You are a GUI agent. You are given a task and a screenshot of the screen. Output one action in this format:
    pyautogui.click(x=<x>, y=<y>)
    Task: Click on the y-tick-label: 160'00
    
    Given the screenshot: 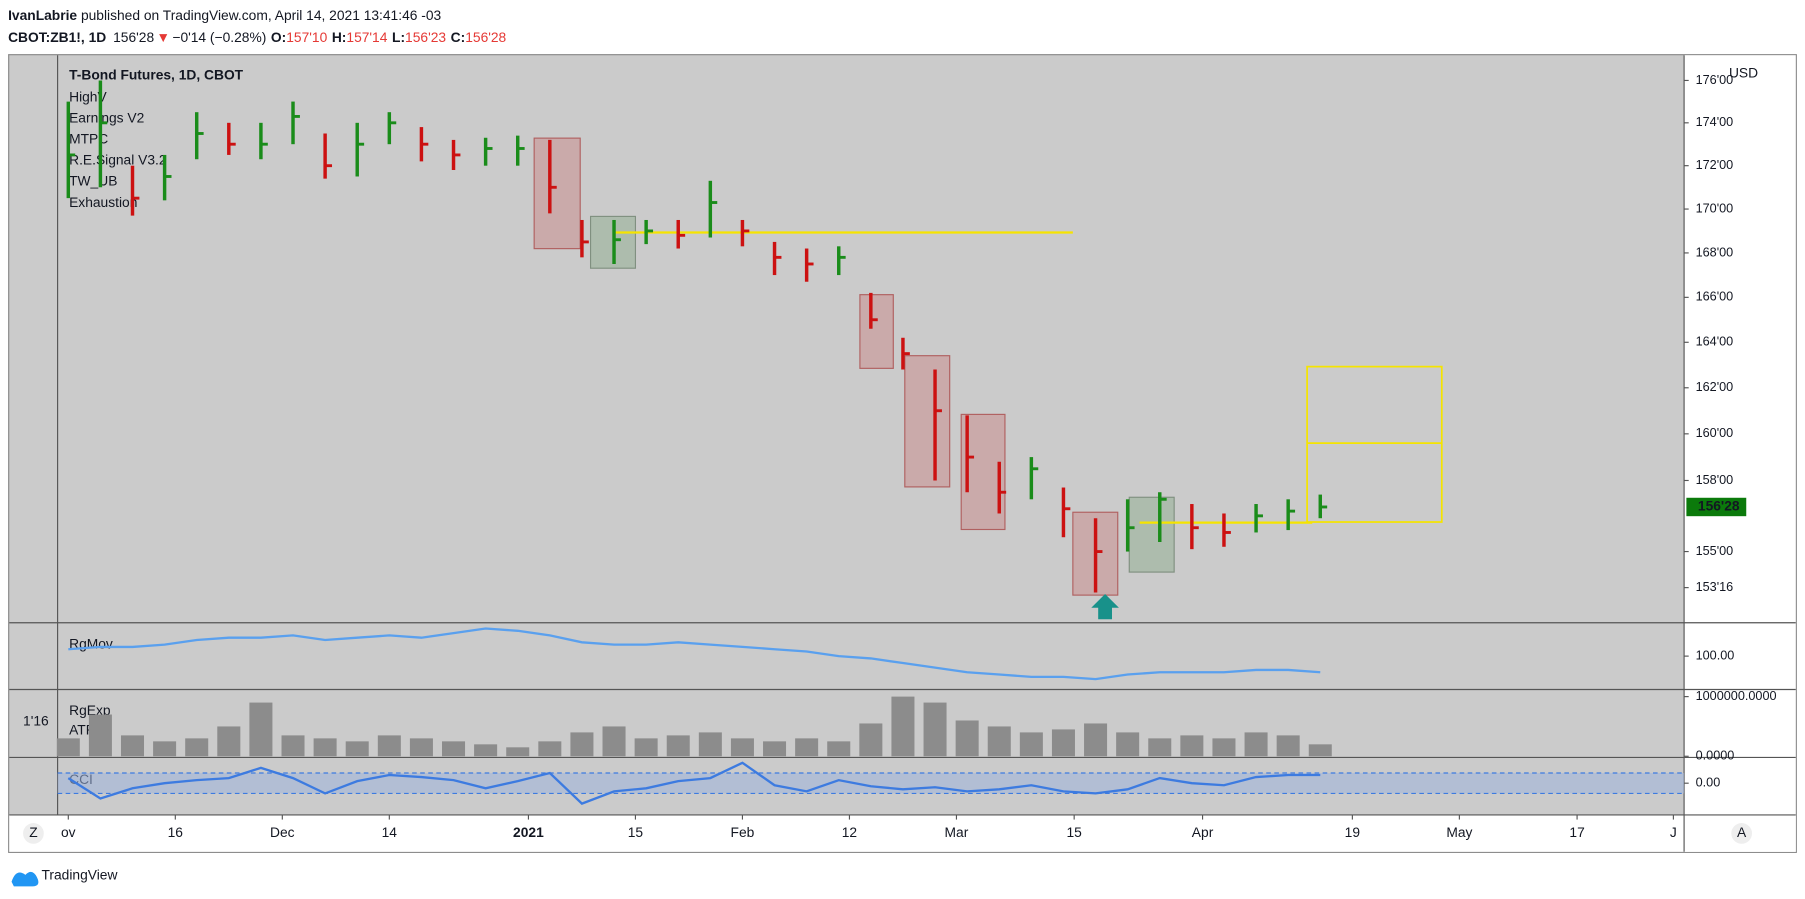 What is the action you would take?
    pyautogui.click(x=1715, y=433)
    